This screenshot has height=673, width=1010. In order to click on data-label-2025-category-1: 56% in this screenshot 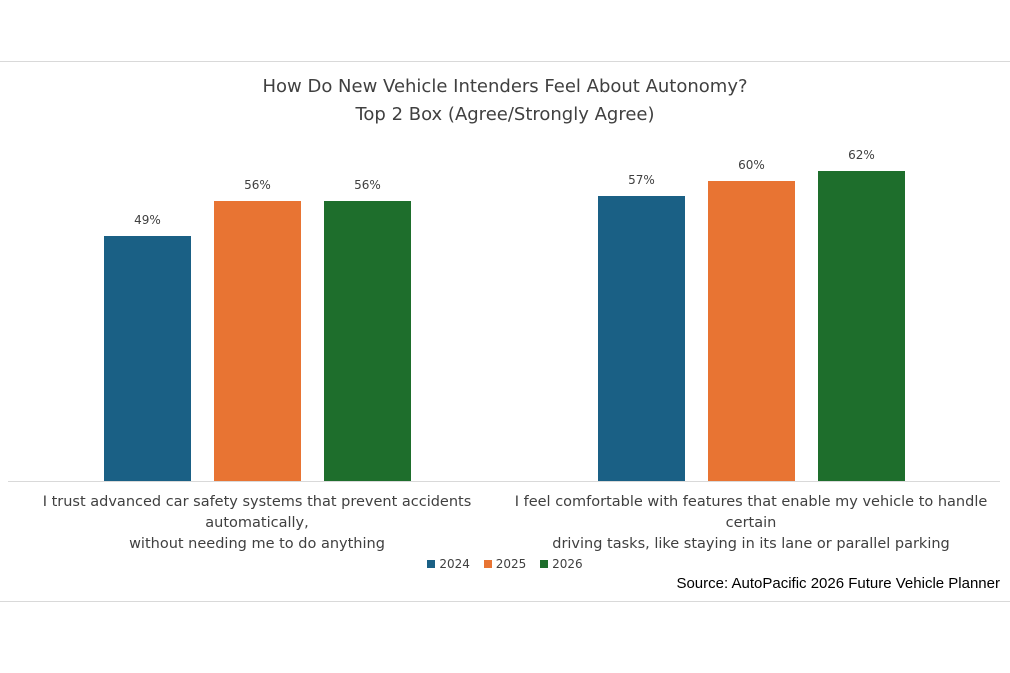, I will do `click(257, 185)`.